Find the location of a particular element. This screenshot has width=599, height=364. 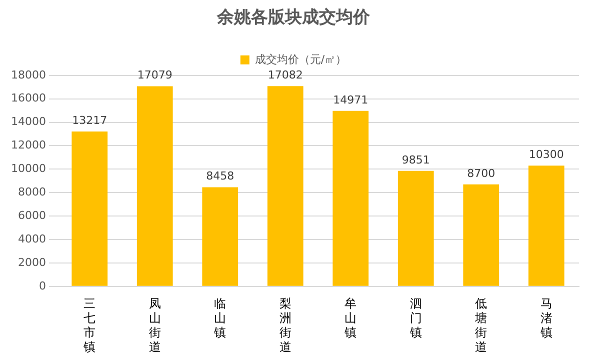

y-tick-label: 0 is located at coordinates (42, 285).